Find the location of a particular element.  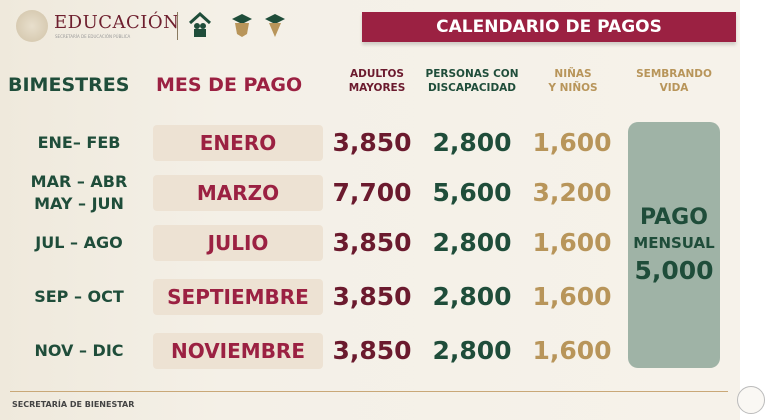

sv-amount: 5,000 is located at coordinates (674, 270).